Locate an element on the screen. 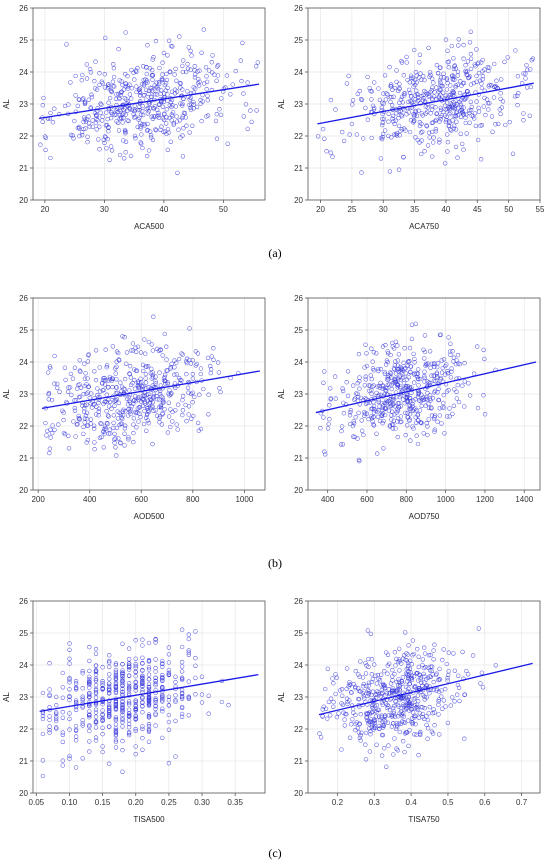 This screenshot has height=865, width=550. y-tick-label: 21 is located at coordinates (298, 761).